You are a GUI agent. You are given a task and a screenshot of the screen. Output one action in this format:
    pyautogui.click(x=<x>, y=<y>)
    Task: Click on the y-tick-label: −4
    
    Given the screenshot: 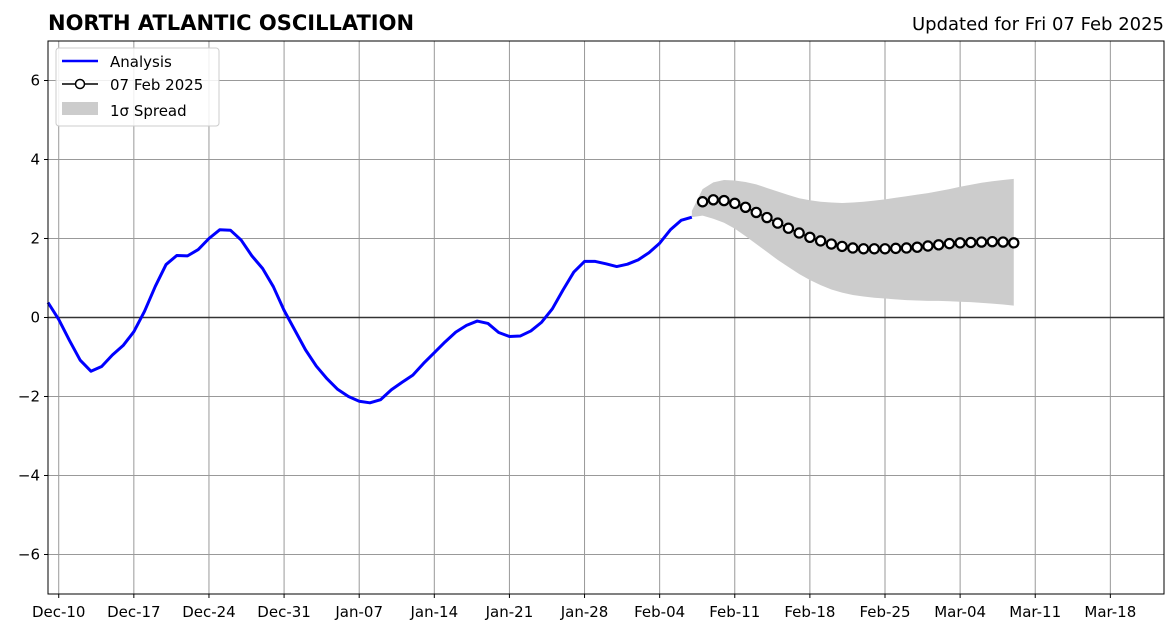 What is the action you would take?
    pyautogui.click(x=29, y=476)
    